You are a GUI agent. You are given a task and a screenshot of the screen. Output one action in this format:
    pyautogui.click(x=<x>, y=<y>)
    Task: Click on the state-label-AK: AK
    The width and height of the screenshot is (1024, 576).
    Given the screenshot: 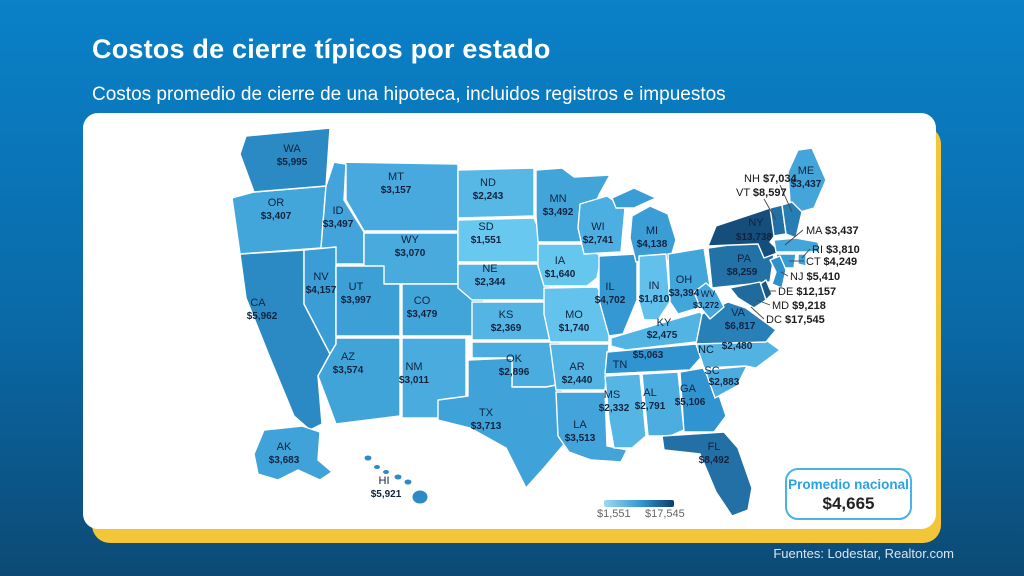 What is the action you would take?
    pyautogui.click(x=284, y=447)
    